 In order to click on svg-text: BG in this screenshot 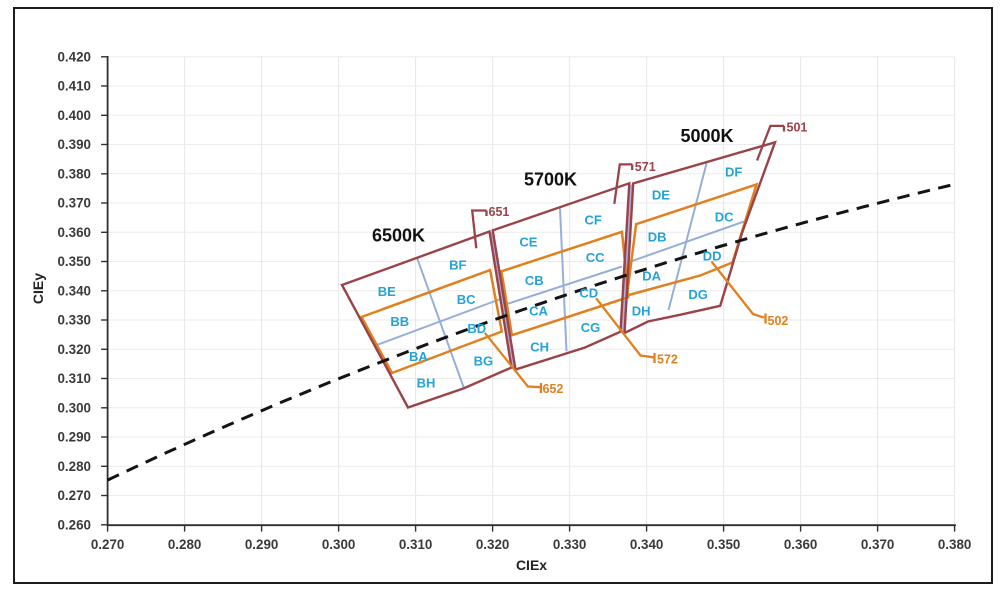, I will do `click(484, 361)`.